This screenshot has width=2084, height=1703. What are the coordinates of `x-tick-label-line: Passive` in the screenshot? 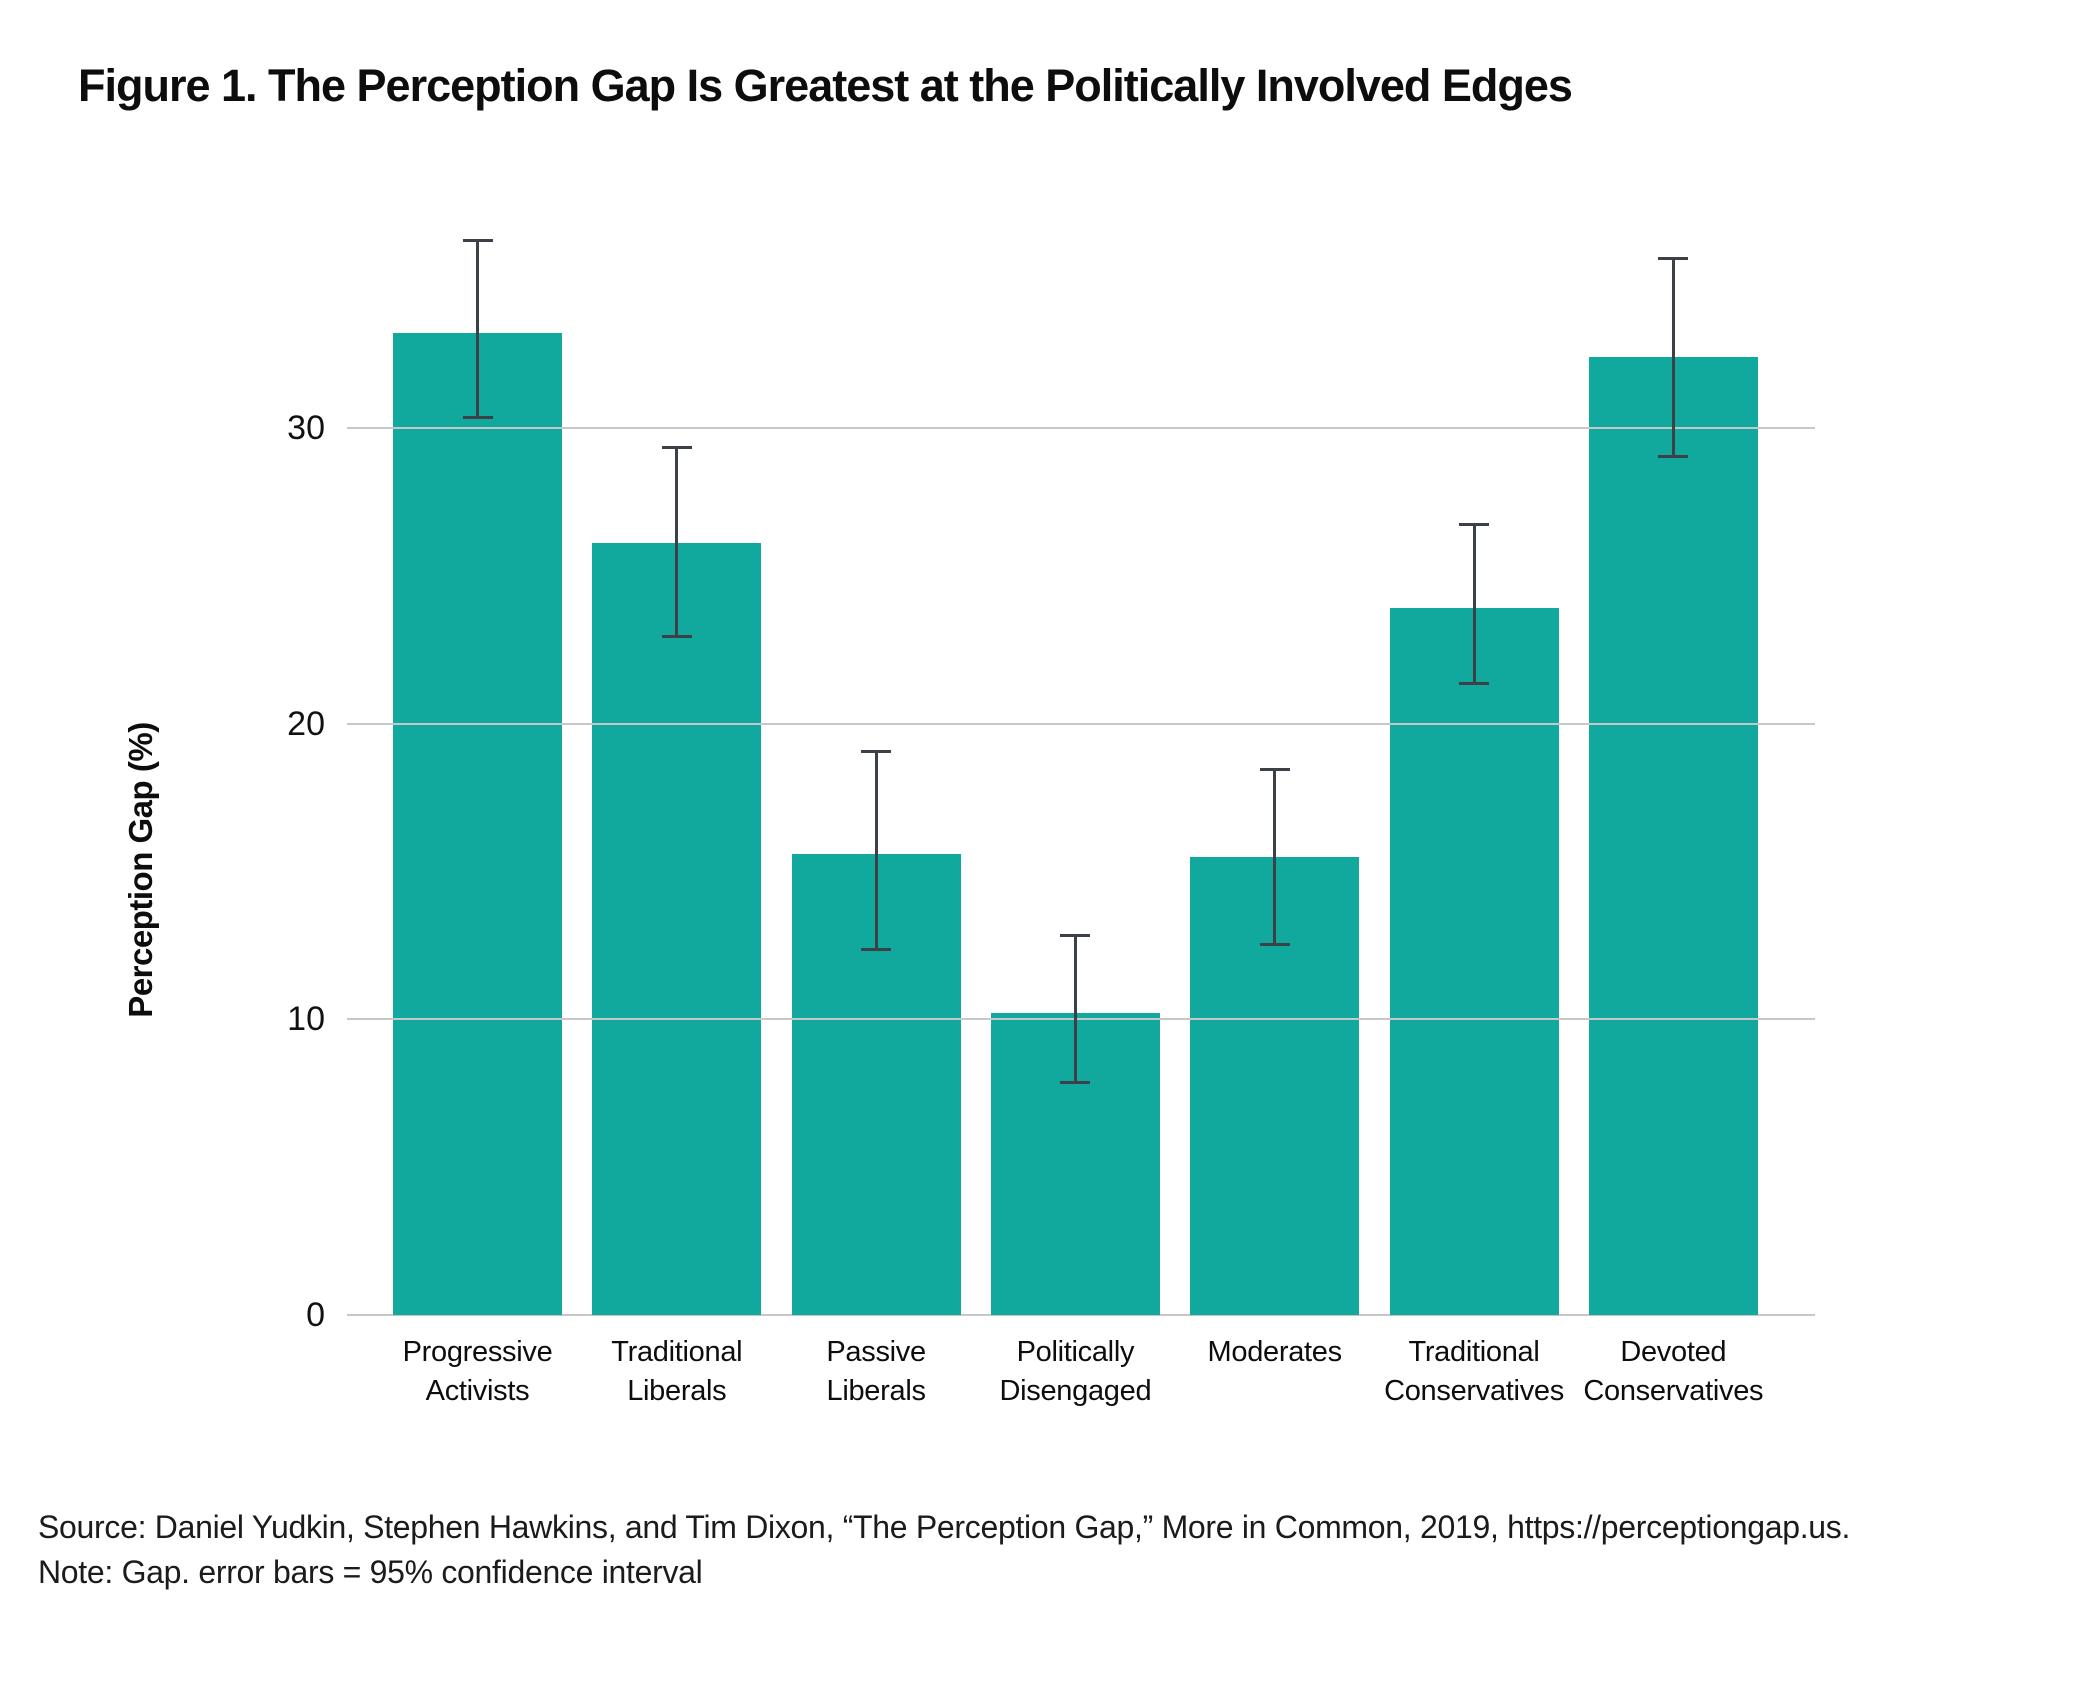 It's located at (876, 1352).